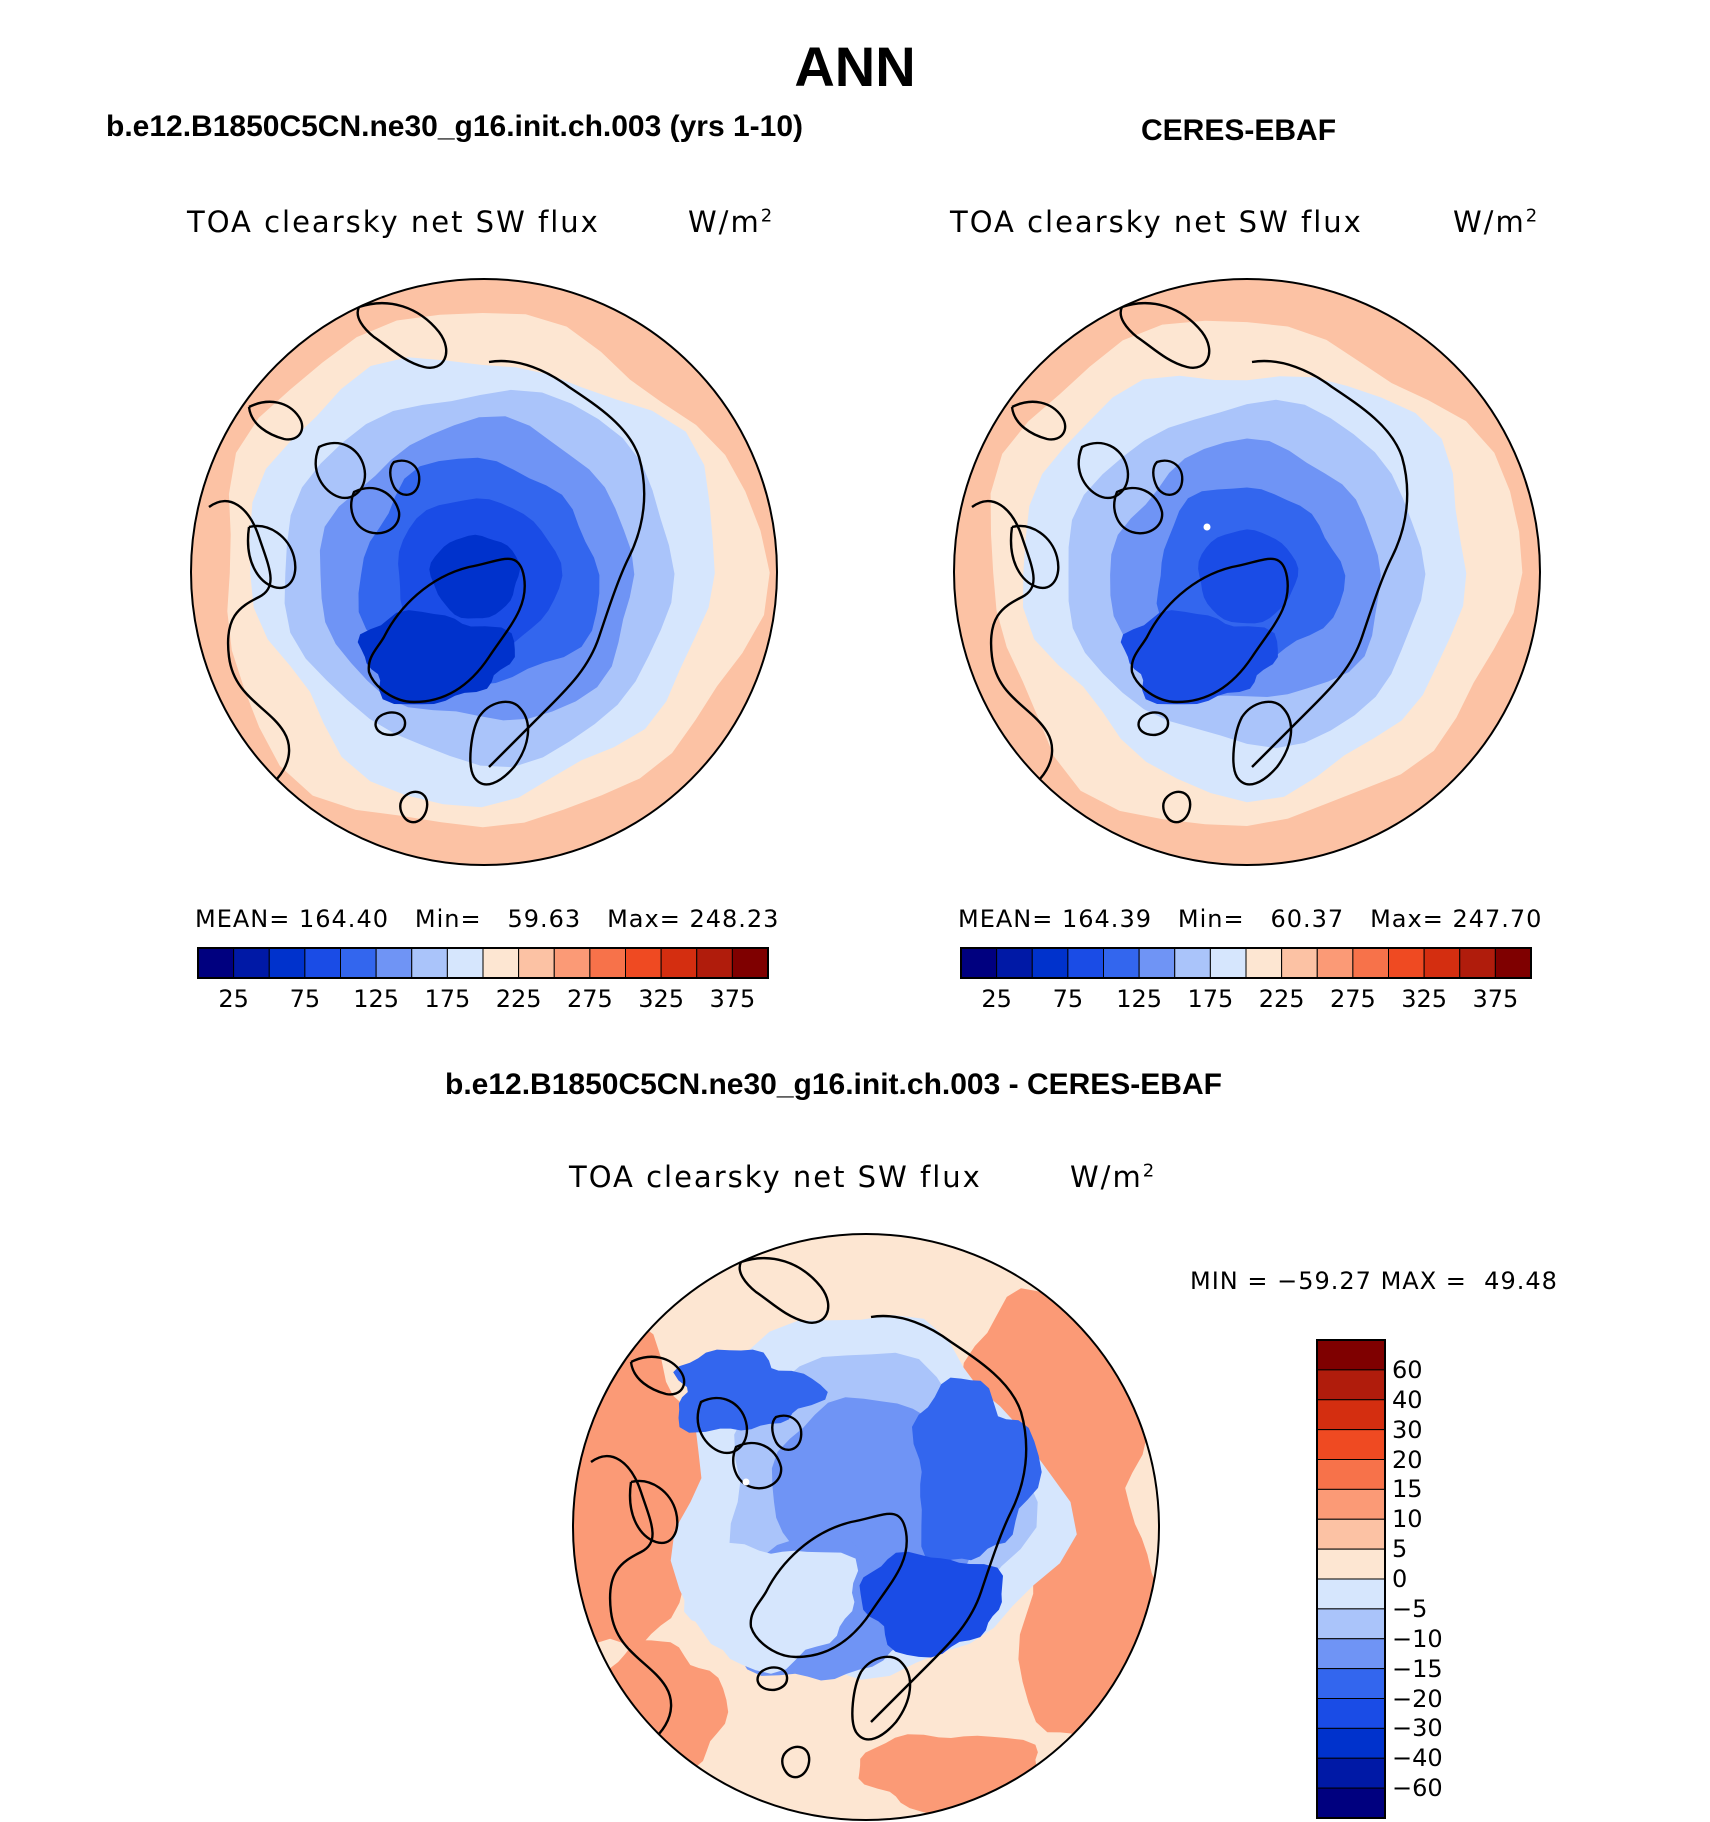 The width and height of the screenshot is (1710, 1822). What do you see at coordinates (1113, 1177) in the screenshot?
I see `diff-units-label: W/m2` at bounding box center [1113, 1177].